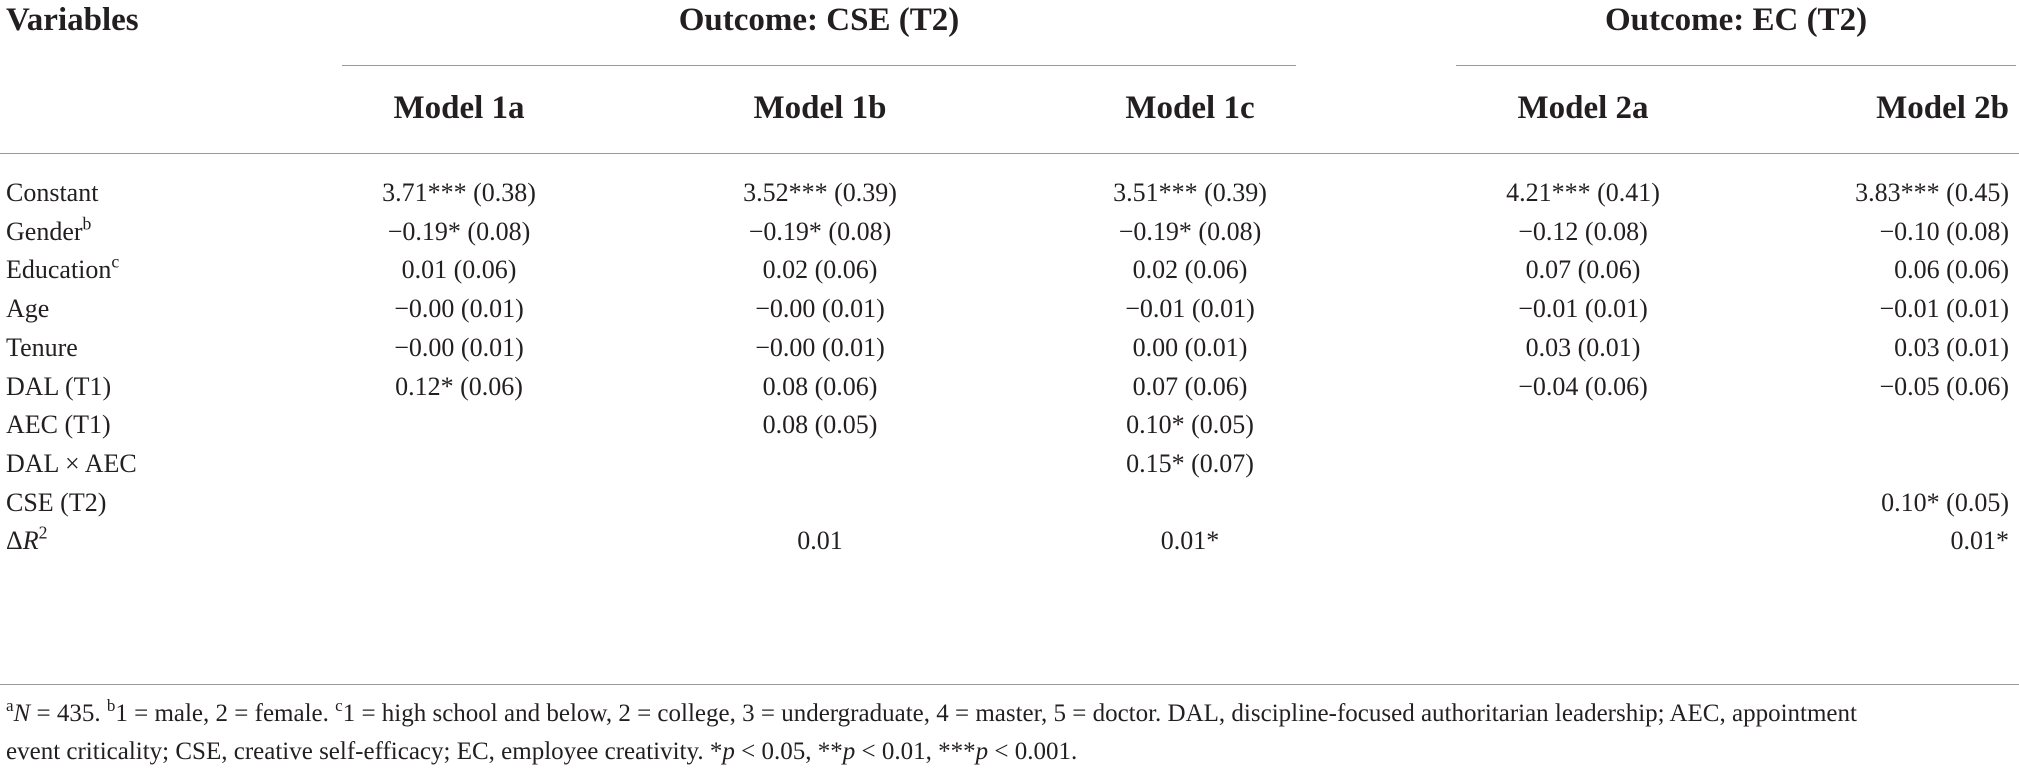  I want to click on row-label-text: DAL × AEC, so click(71, 463).